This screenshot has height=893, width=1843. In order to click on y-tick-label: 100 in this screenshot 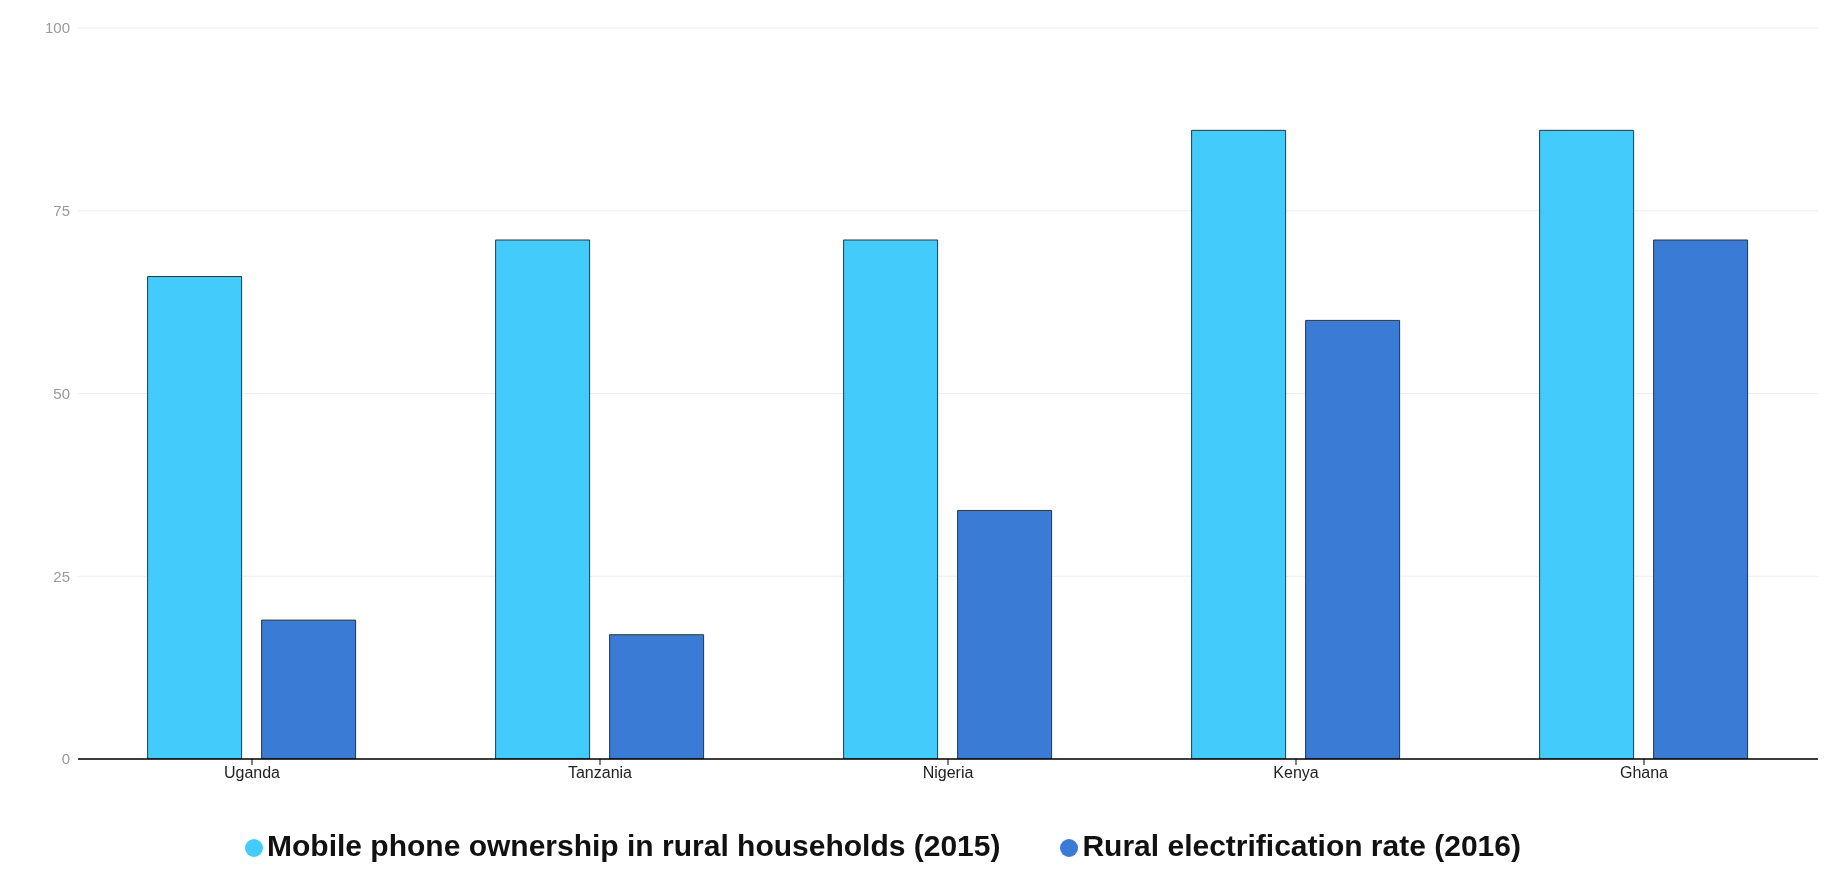, I will do `click(57, 28)`.